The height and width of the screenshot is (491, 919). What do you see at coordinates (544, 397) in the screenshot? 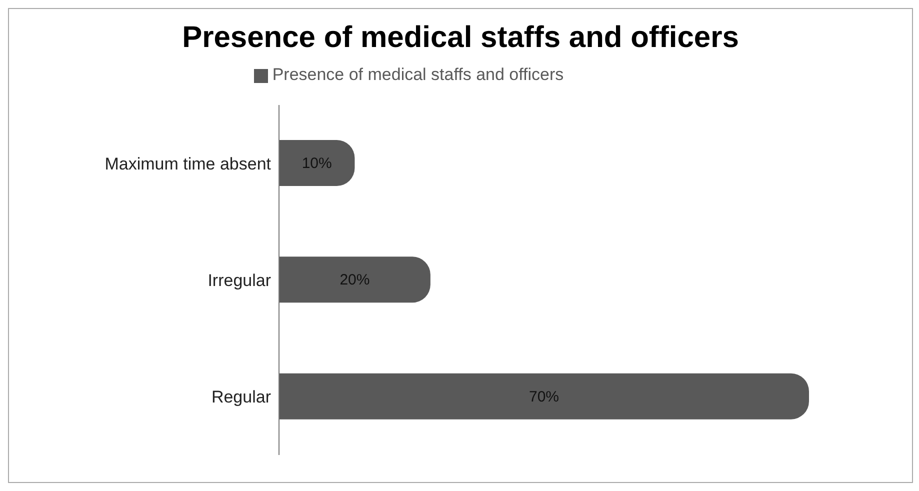
I see `data-label: 70%` at bounding box center [544, 397].